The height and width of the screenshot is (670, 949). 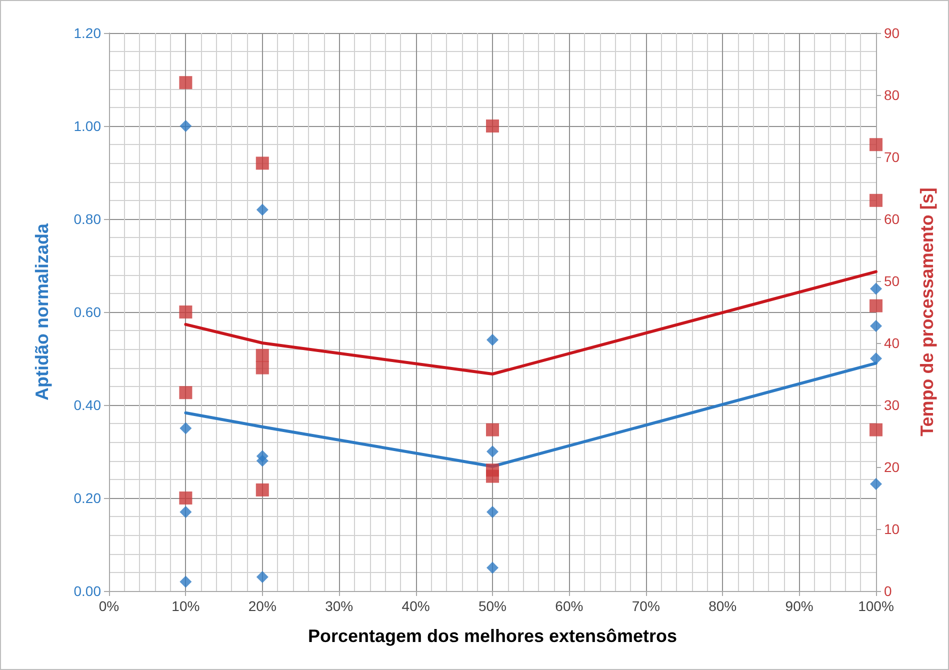 What do you see at coordinates (722, 606) in the screenshot?
I see `x-tick-label: 80%` at bounding box center [722, 606].